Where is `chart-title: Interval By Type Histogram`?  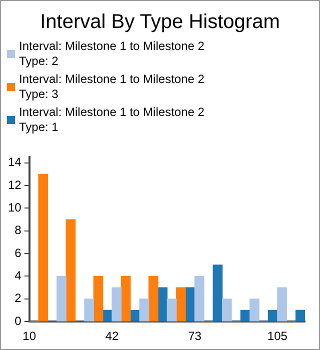 chart-title: Interval By Type Histogram is located at coordinates (160, 22).